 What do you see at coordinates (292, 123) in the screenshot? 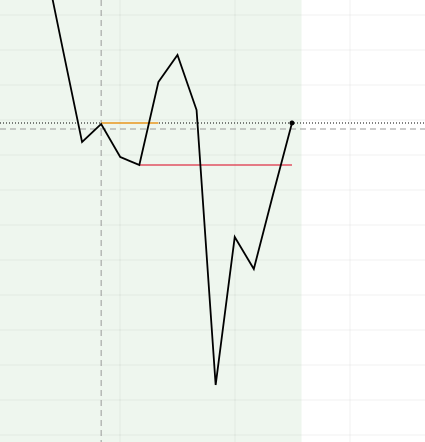
I see `last-point` at bounding box center [292, 123].